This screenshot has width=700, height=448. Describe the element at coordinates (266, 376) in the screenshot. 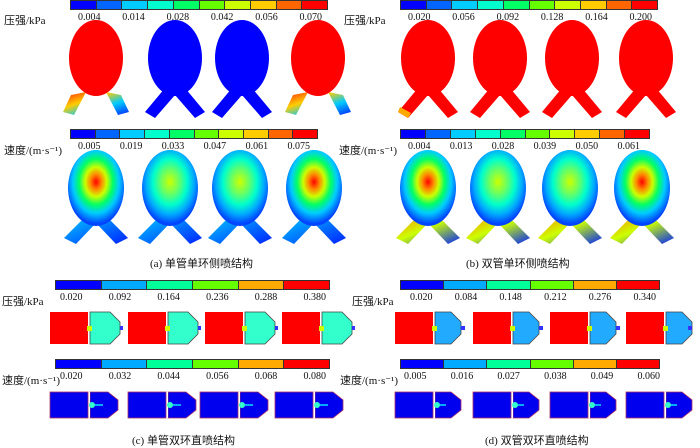

I see `tick-label: 0.068` at that location.